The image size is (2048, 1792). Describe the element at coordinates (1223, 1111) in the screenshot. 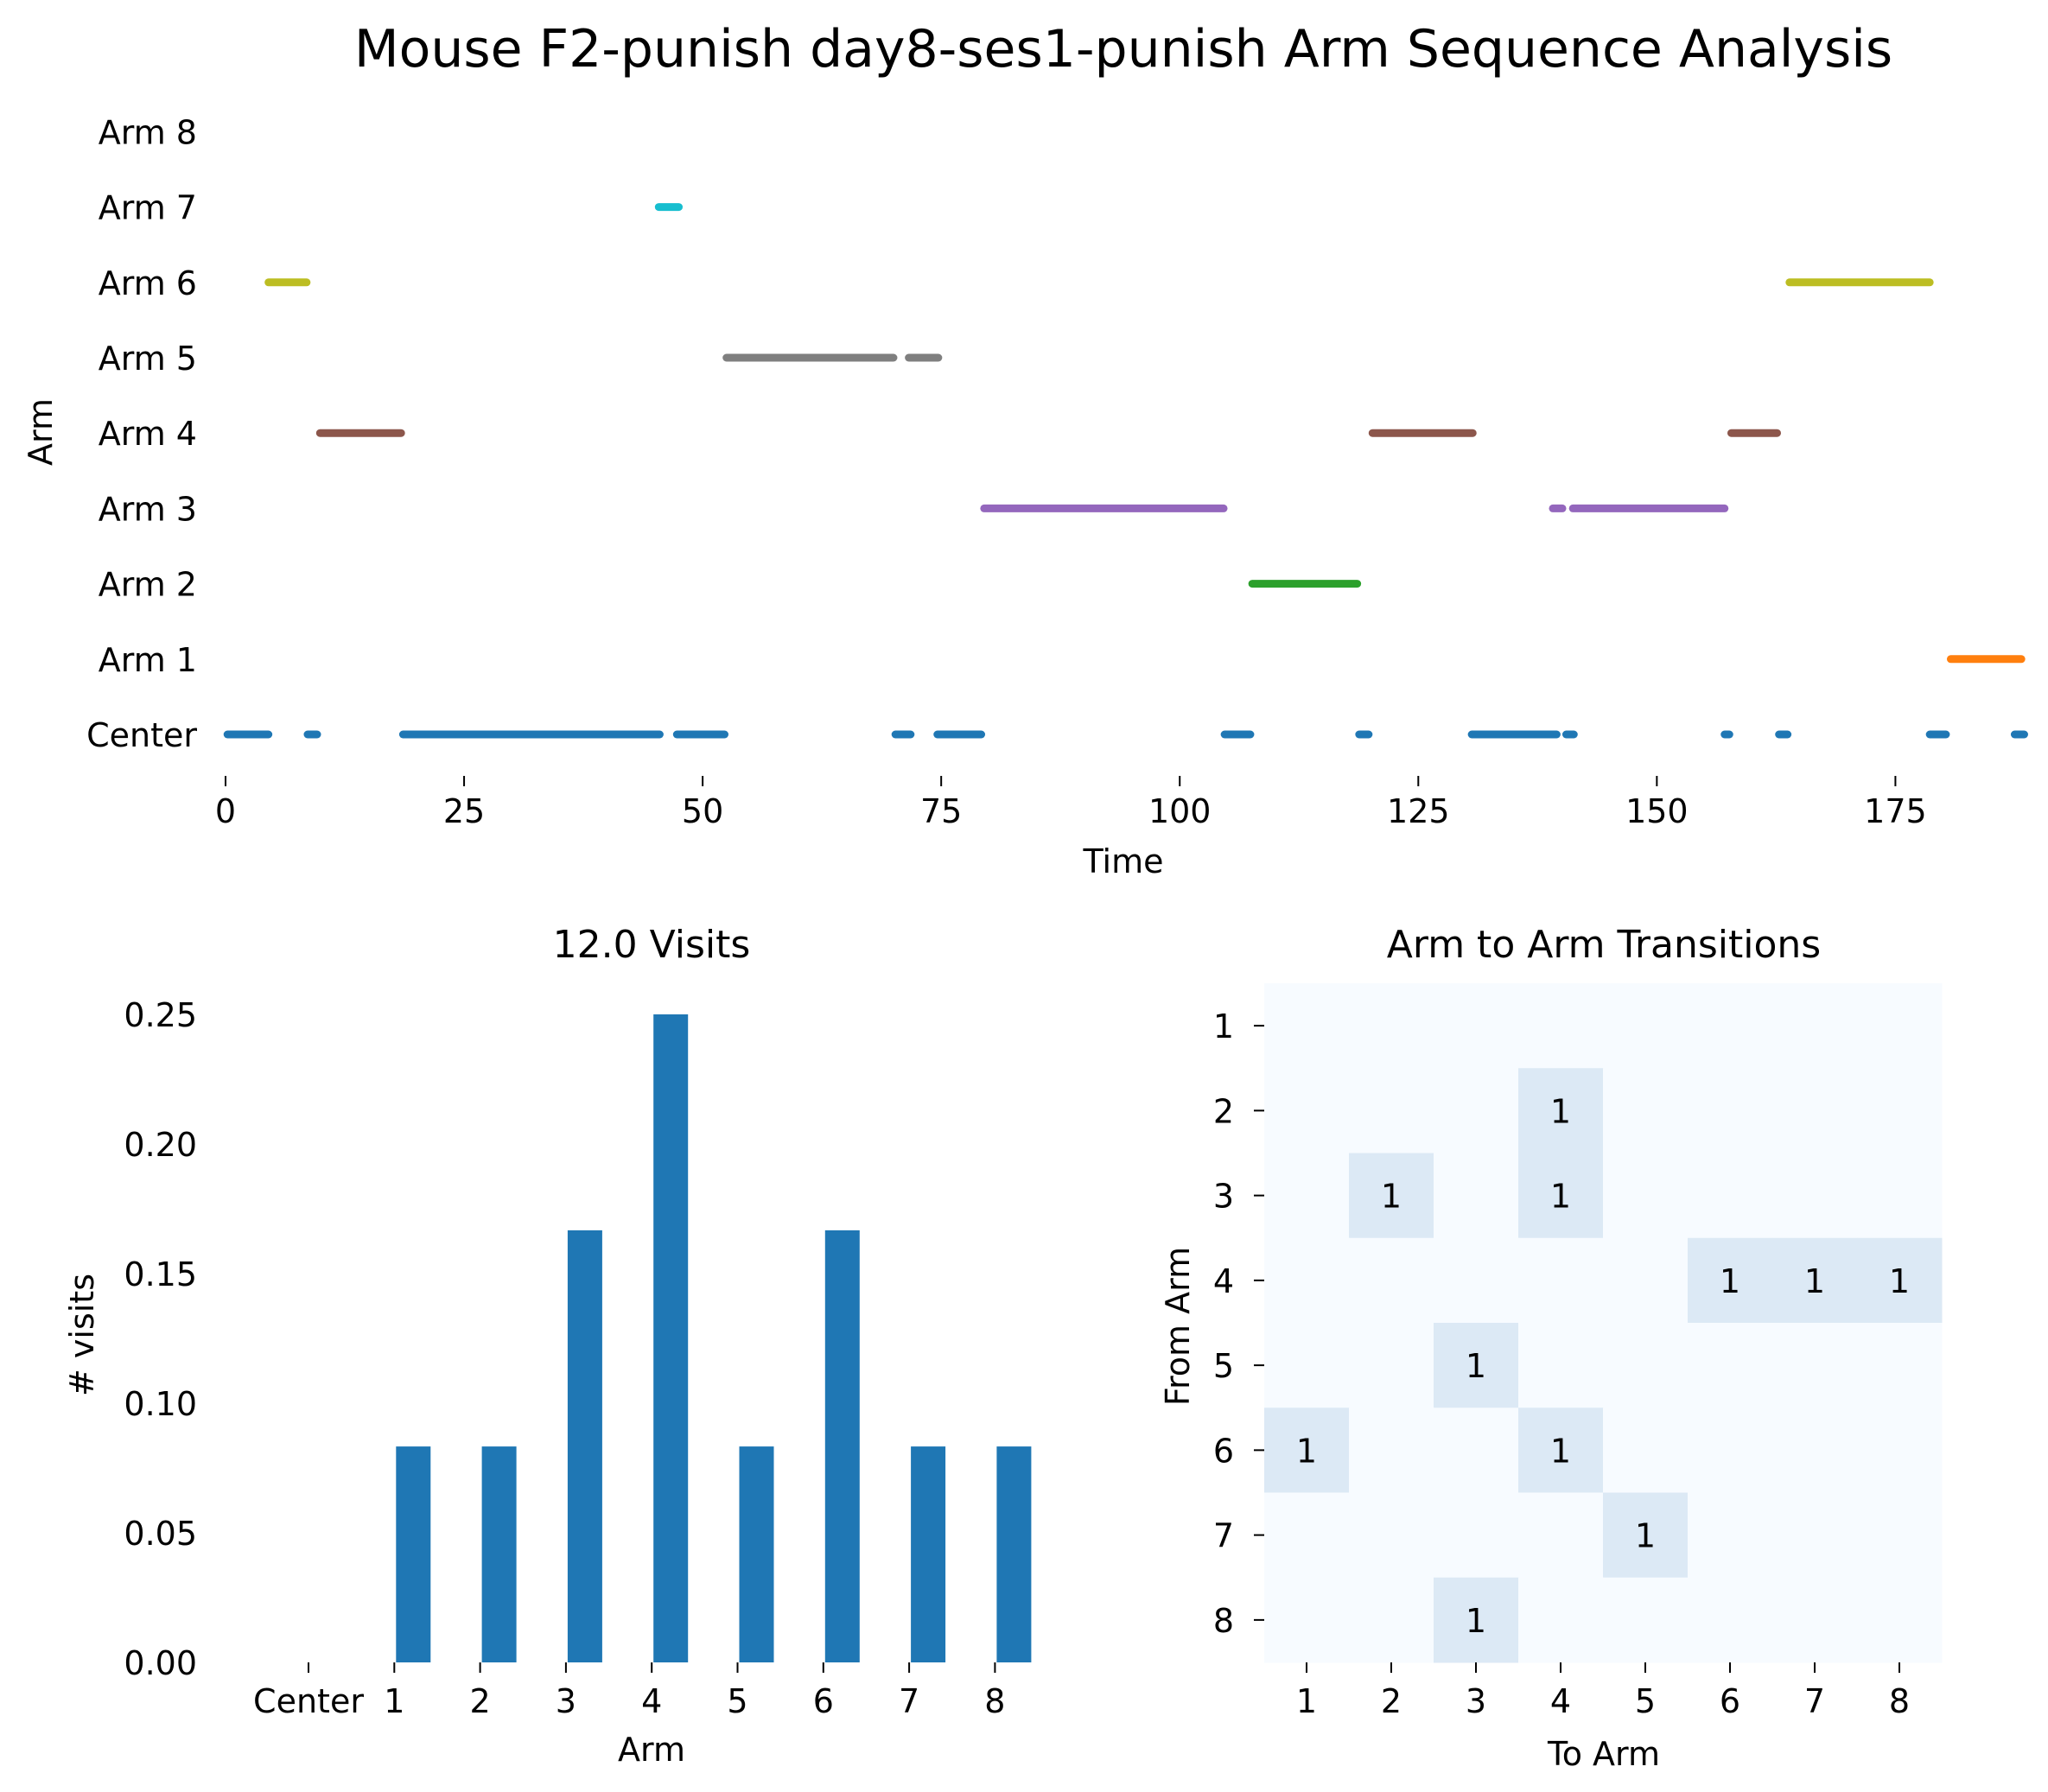

I see `transitions-y-tick-label: 2` at that location.